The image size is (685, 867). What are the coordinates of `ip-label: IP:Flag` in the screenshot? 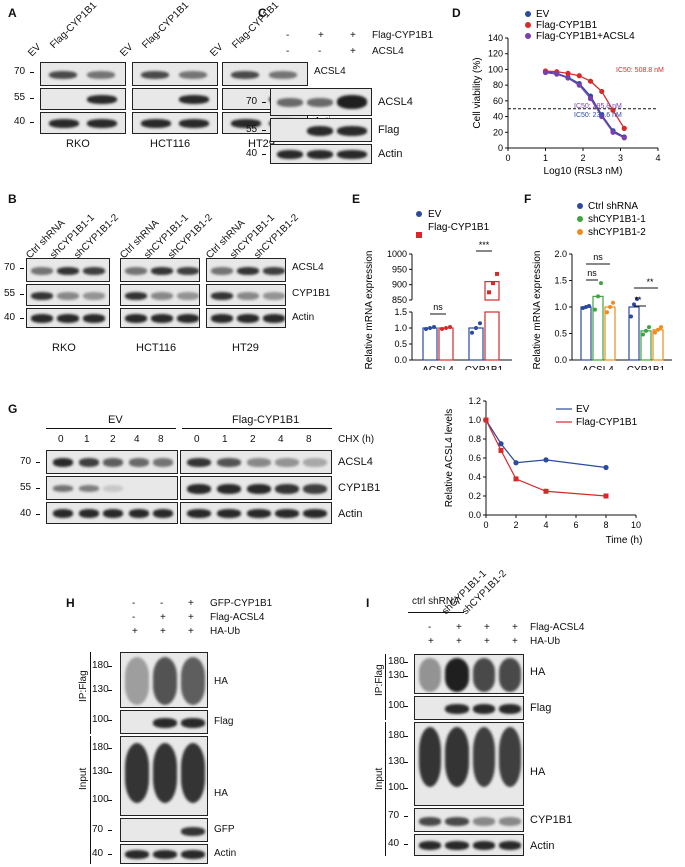 It's located at (379, 680).